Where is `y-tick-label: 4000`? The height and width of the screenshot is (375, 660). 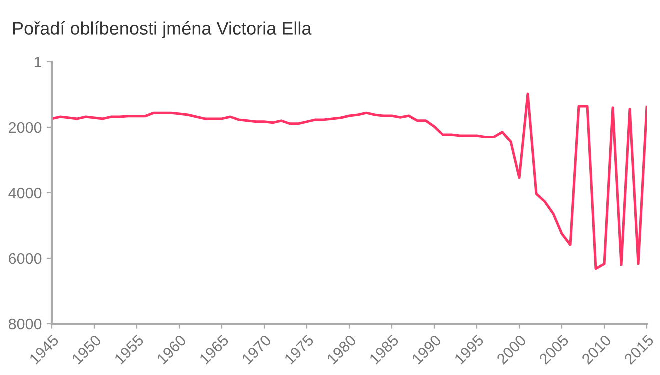 y-tick-label: 4000 is located at coordinates (25, 193).